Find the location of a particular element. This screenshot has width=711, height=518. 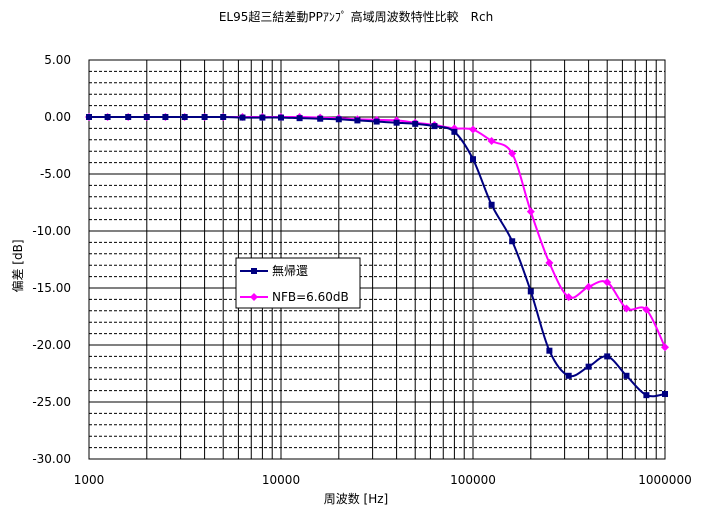

legend-entry: 無帰還 is located at coordinates (274, 270).